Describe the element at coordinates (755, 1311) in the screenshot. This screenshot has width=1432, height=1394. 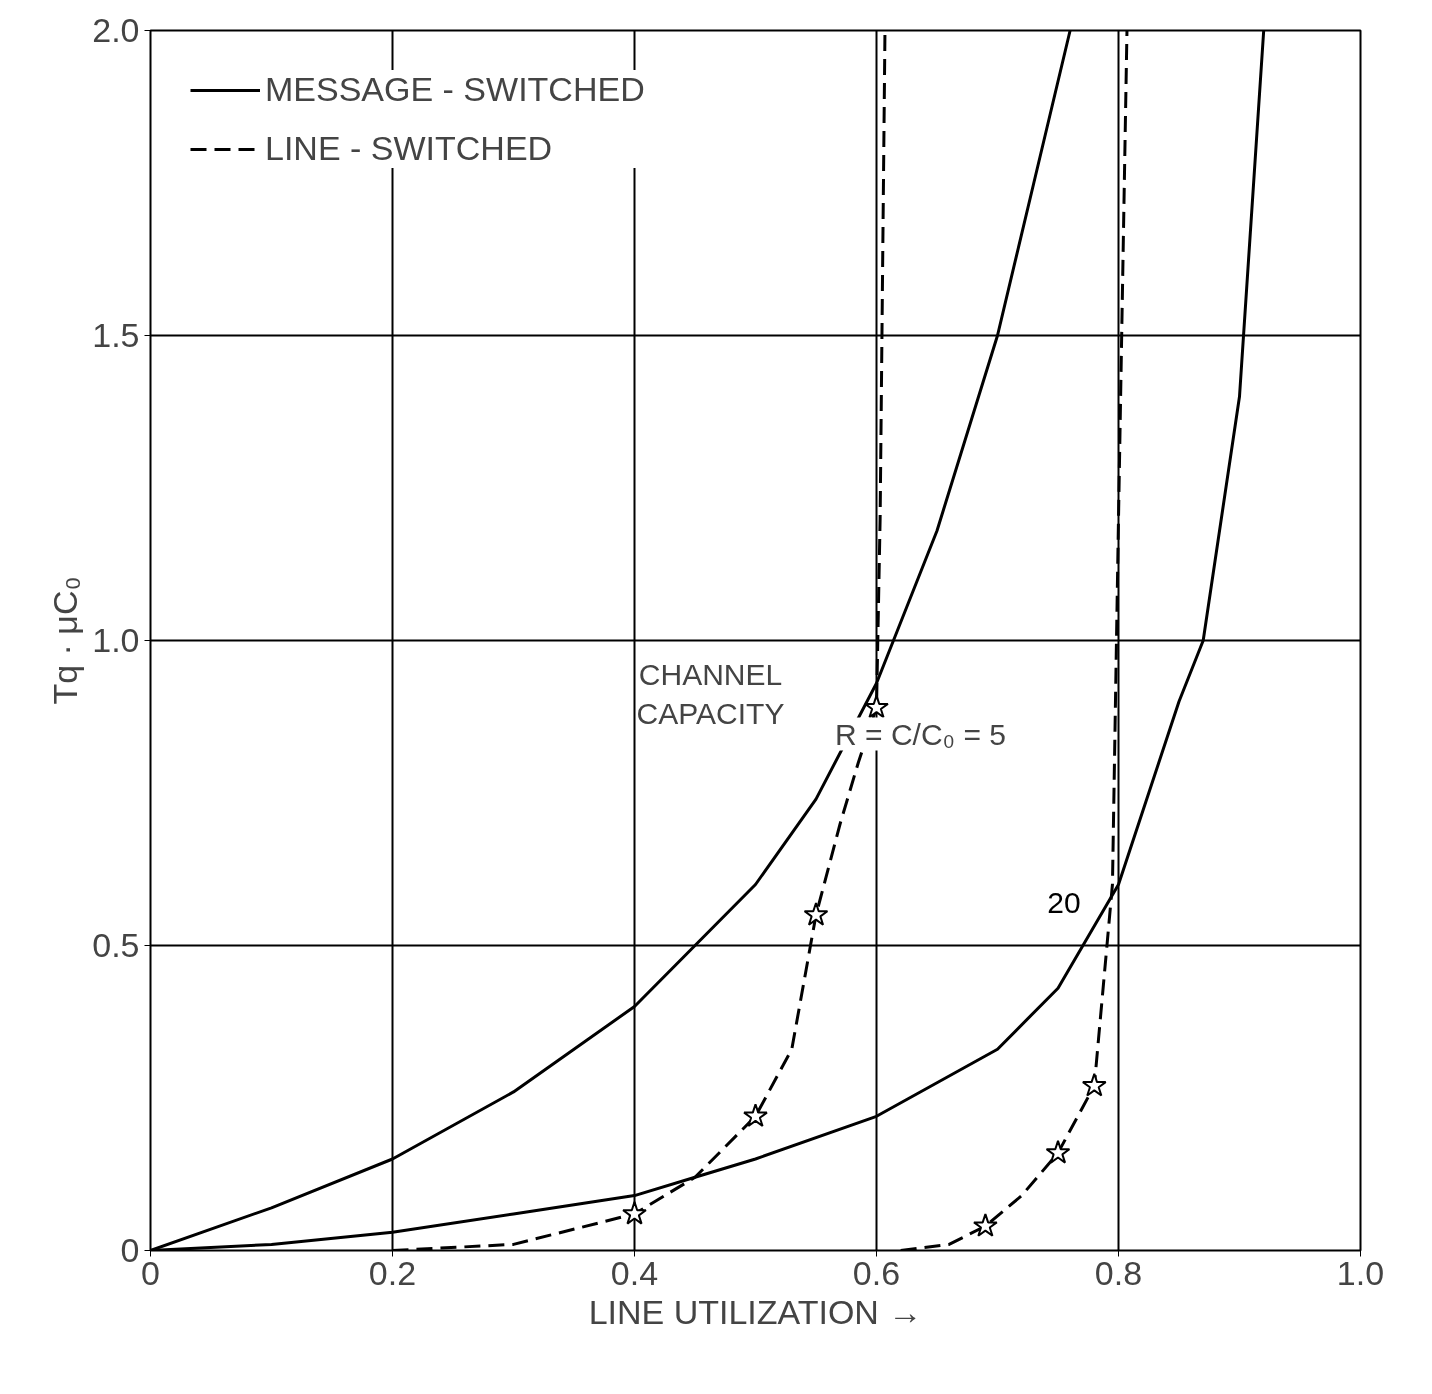
I see `x-axis-title: LINE UTILIZATION →` at that location.